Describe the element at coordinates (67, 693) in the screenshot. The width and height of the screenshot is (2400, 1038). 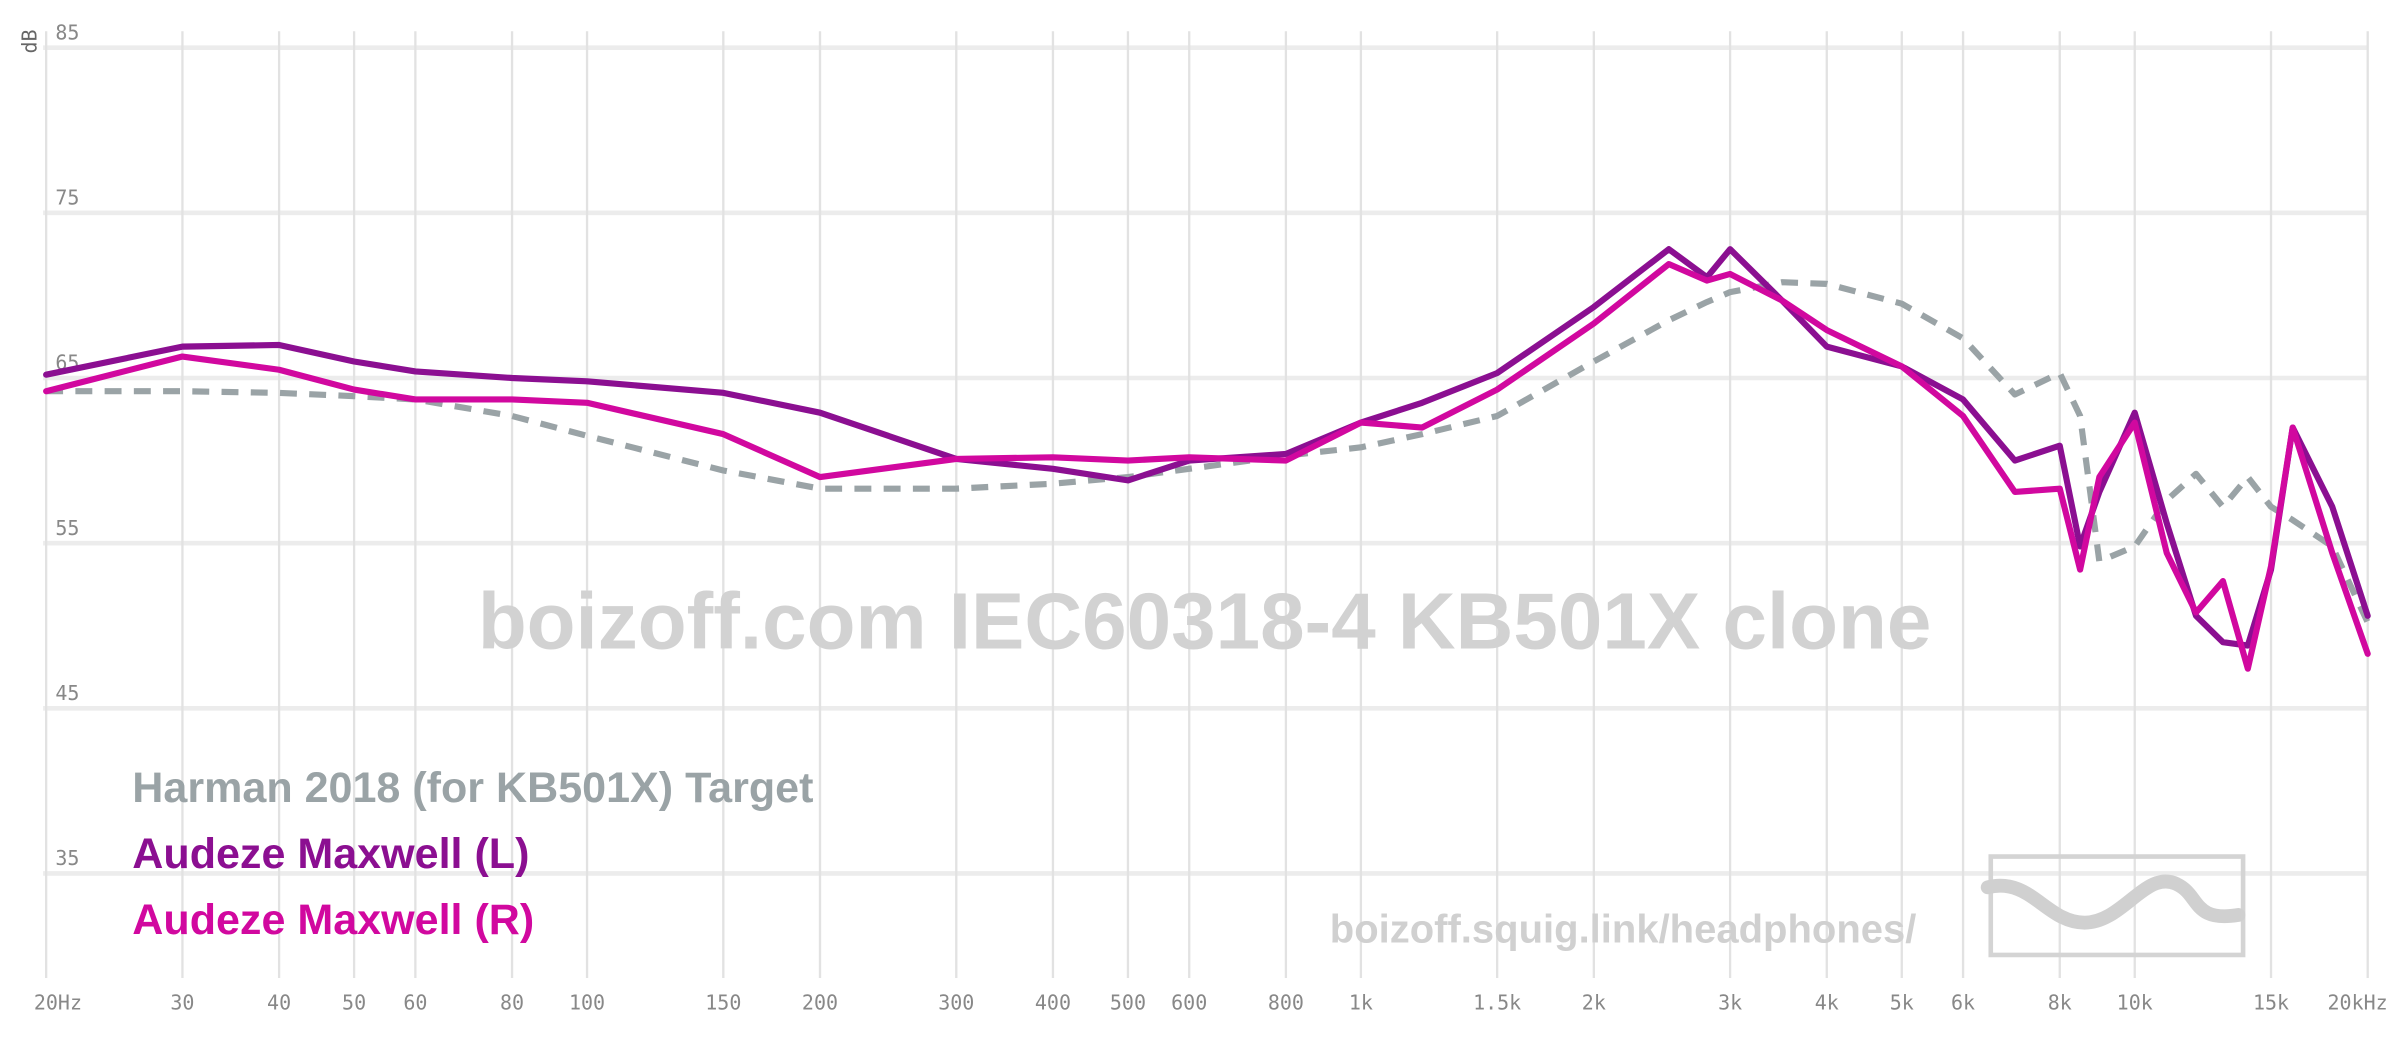
I see `y-tick-label: 45` at that location.